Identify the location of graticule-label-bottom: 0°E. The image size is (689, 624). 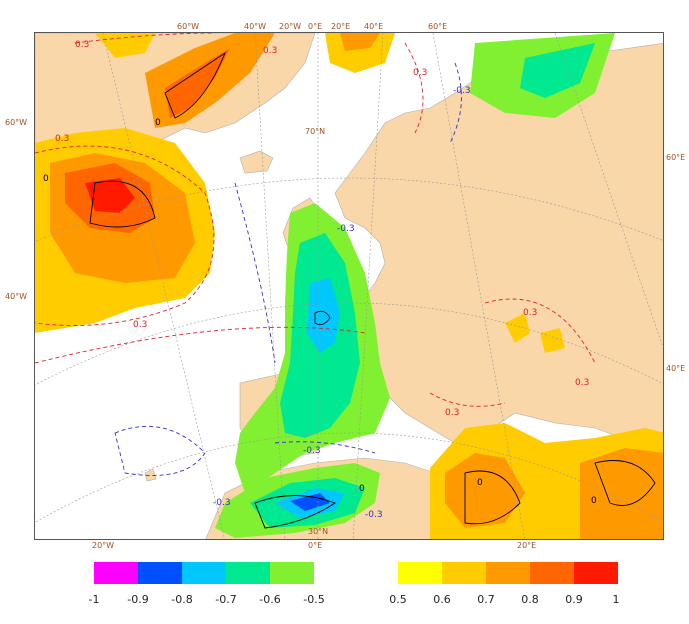
(315, 545).